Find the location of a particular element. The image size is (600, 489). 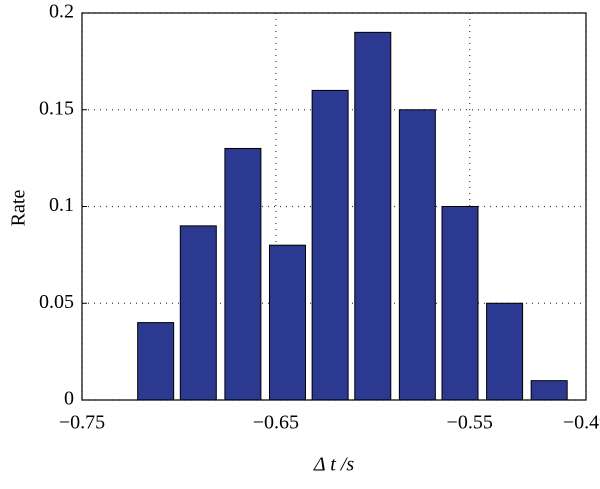

x-axis-label: Δ t /s is located at coordinates (333, 465).